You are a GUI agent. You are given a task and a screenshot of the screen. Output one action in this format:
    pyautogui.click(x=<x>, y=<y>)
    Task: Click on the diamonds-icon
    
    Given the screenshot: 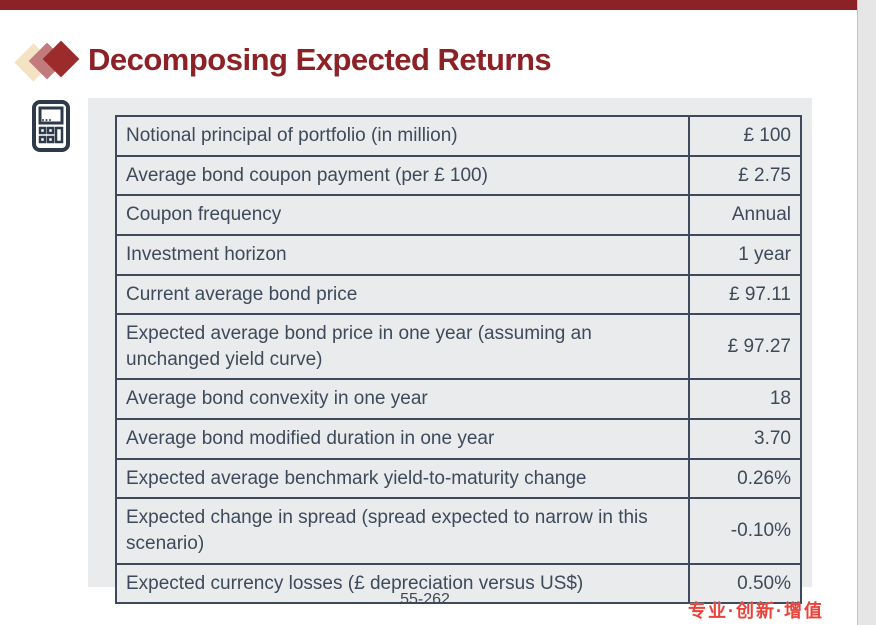 What is the action you would take?
    pyautogui.click(x=49, y=63)
    